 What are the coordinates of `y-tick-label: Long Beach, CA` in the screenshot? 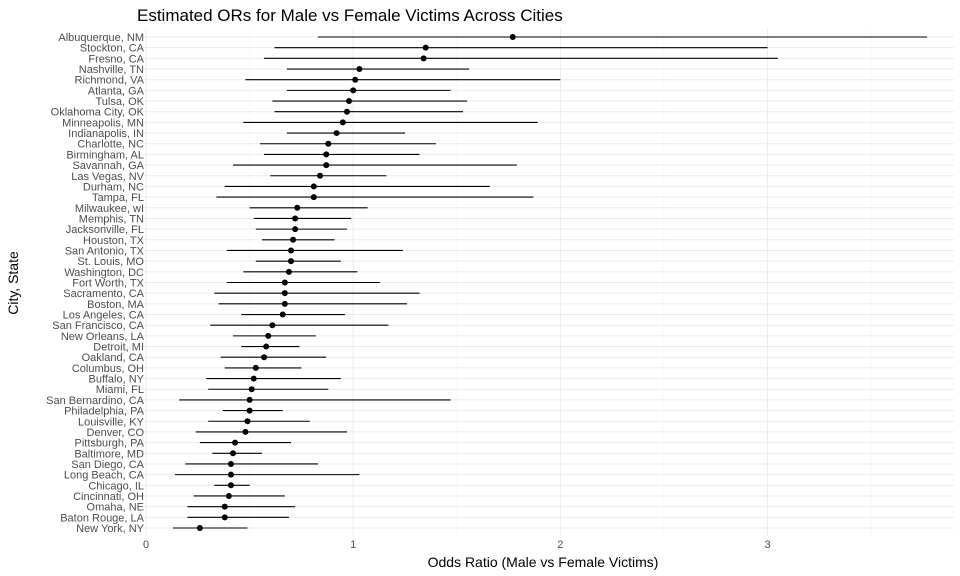 It's located at (104, 476).